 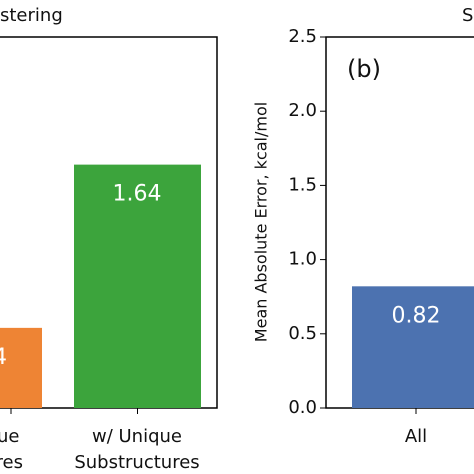 What do you see at coordinates (31, 15) in the screenshot?
I see `chart-title: stering` at bounding box center [31, 15].